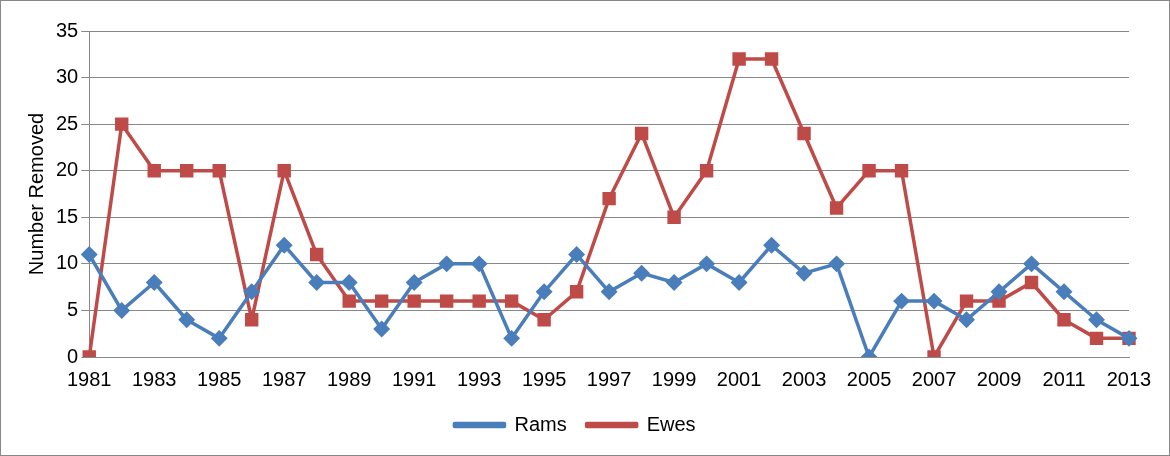 This screenshot has height=456, width=1170. I want to click on y-tick-label: 0, so click(73, 355).